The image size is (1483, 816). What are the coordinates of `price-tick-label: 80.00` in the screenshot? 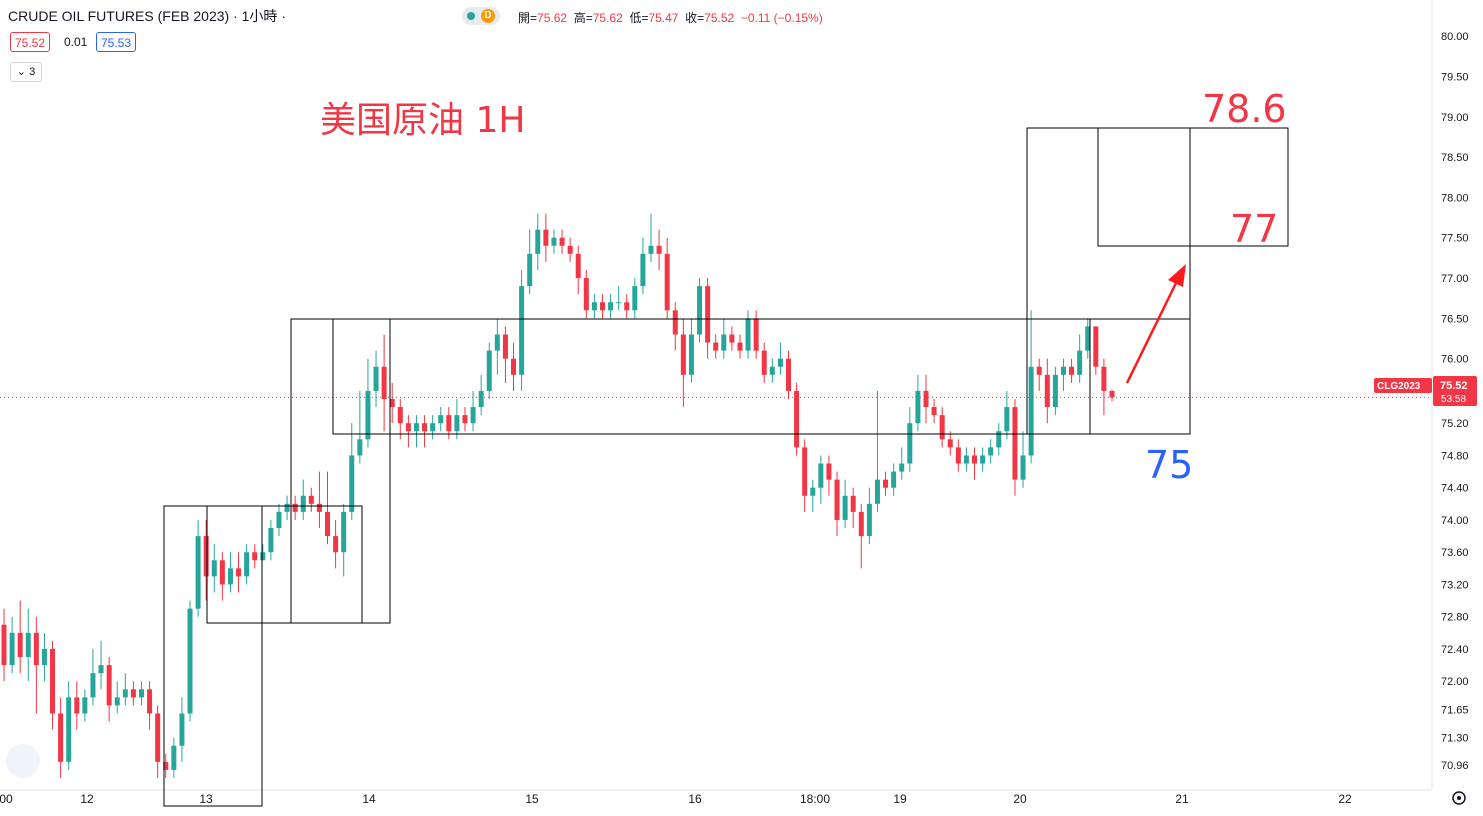 It's located at (1455, 37).